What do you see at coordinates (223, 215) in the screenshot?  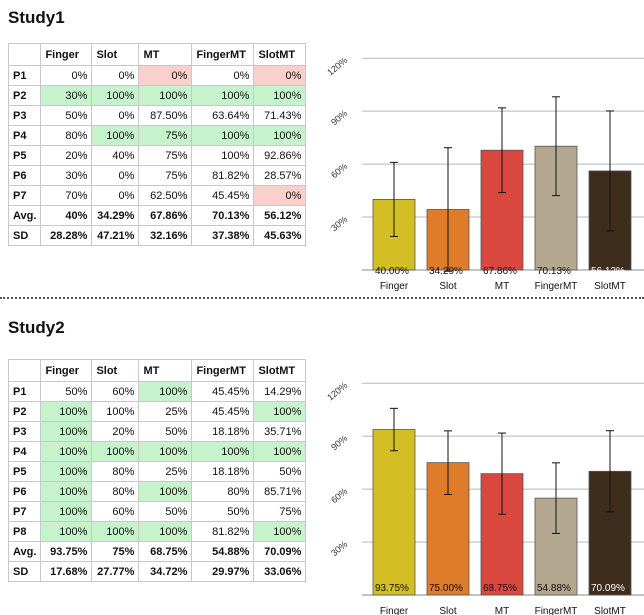 I see `table-cell: 70.13%` at bounding box center [223, 215].